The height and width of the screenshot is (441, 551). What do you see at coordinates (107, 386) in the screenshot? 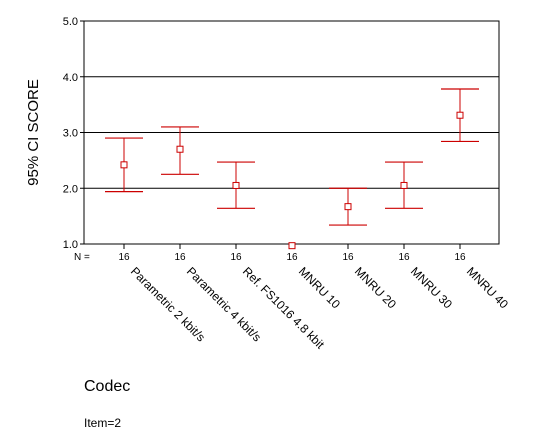
I see `x-axis-label: Codec` at bounding box center [107, 386].